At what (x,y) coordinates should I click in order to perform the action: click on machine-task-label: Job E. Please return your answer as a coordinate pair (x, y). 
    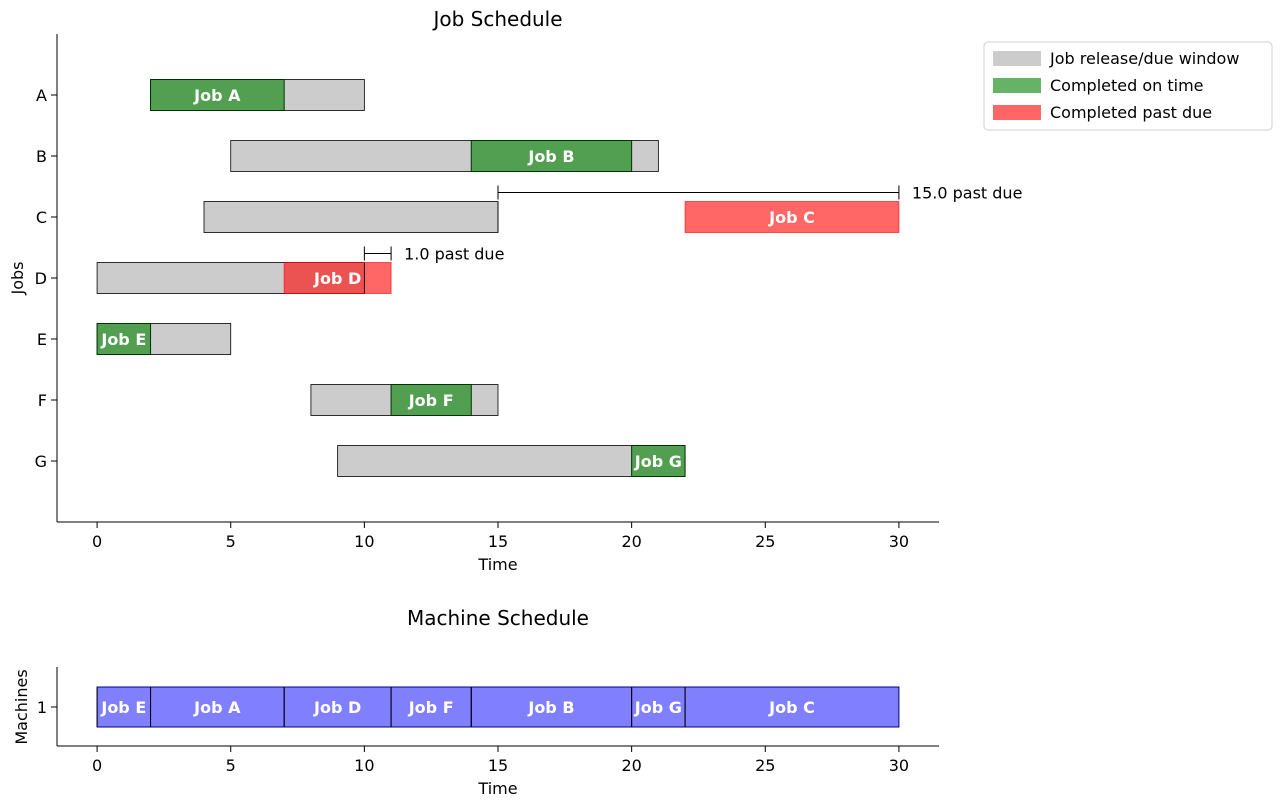
    Looking at the image, I should click on (123, 707).